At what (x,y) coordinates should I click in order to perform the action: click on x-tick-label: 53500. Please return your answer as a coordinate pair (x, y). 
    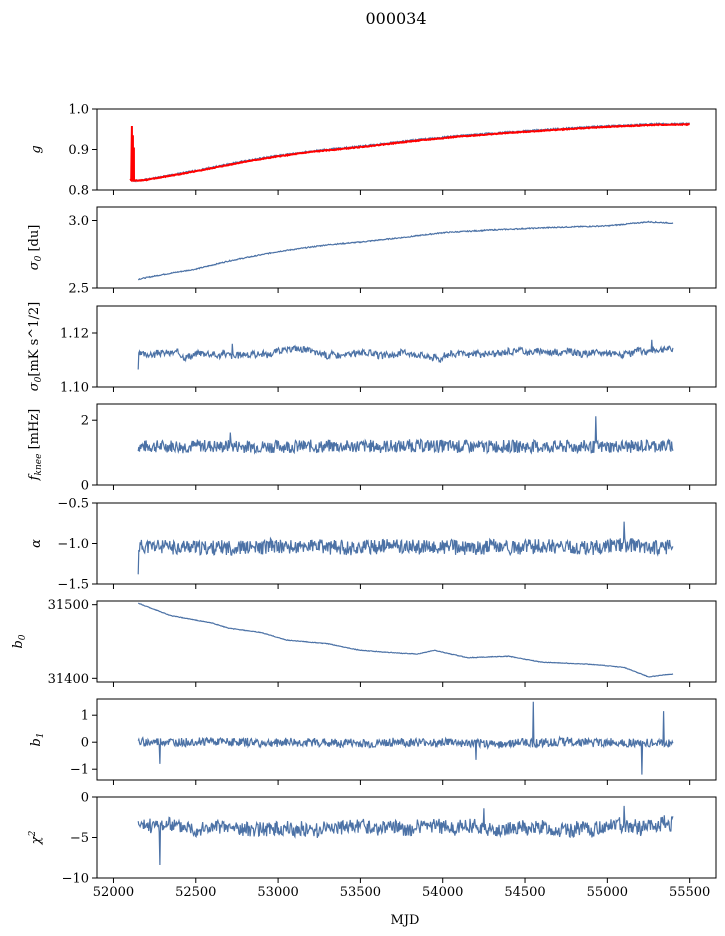
    Looking at the image, I should click on (360, 892).